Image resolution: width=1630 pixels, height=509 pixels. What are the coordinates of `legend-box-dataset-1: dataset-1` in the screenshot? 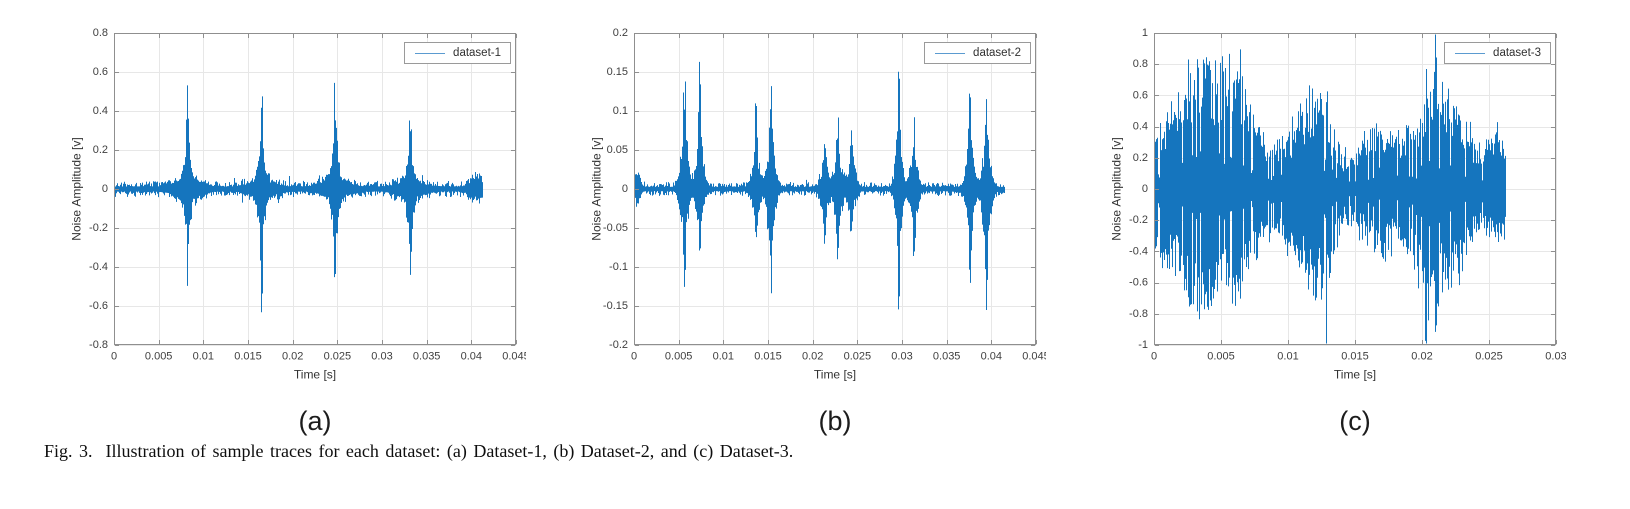 It's located at (457, 53).